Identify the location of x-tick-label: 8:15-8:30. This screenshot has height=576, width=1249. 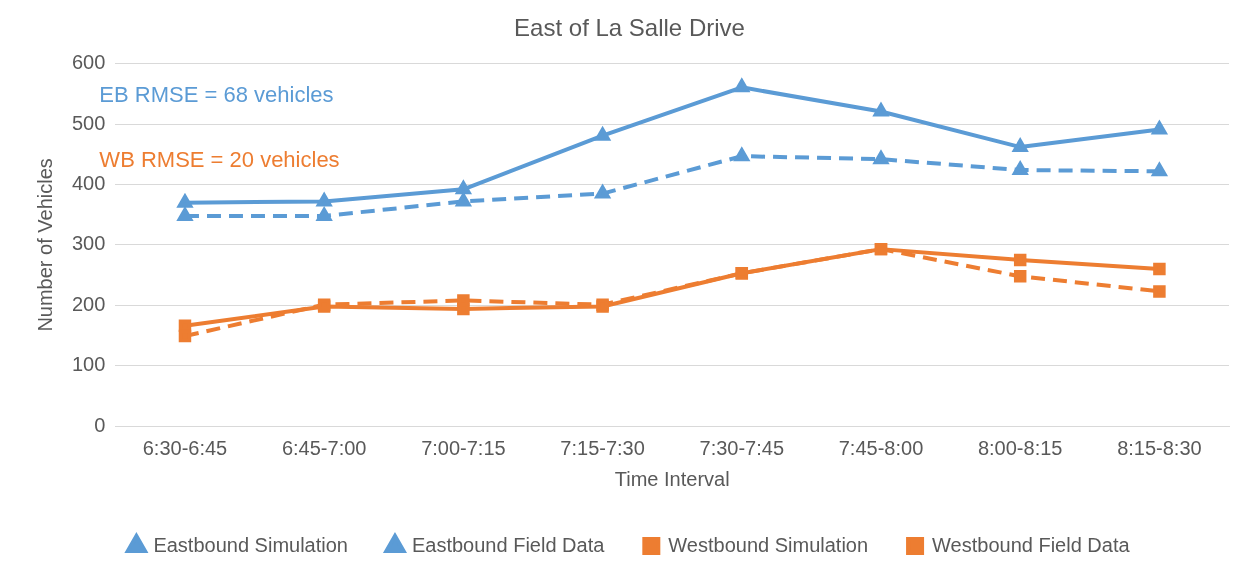
(1159, 447).